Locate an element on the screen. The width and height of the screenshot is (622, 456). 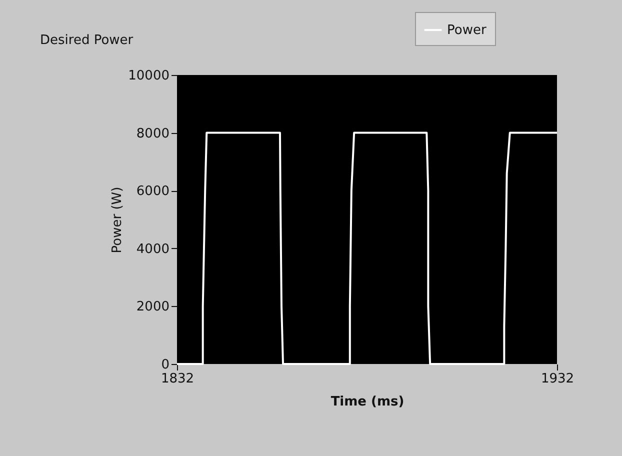
x-axis-title: Time (ms) is located at coordinates (367, 402).